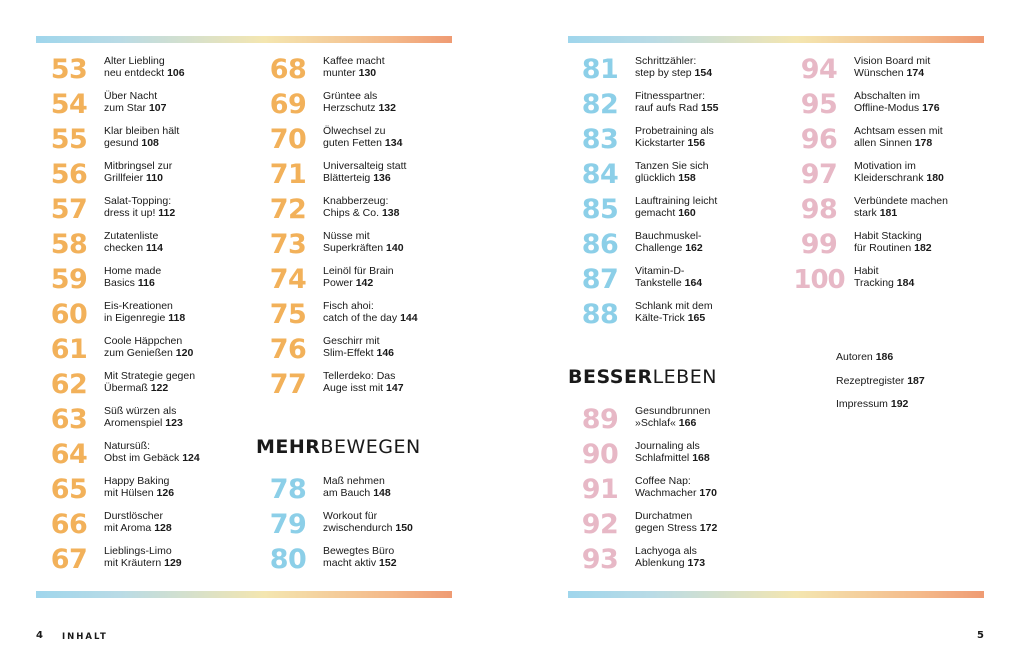 This screenshot has height=667, width=1020. Describe the element at coordinates (124, 248) in the screenshot. I see `title-line-2-text: checken` at that location.